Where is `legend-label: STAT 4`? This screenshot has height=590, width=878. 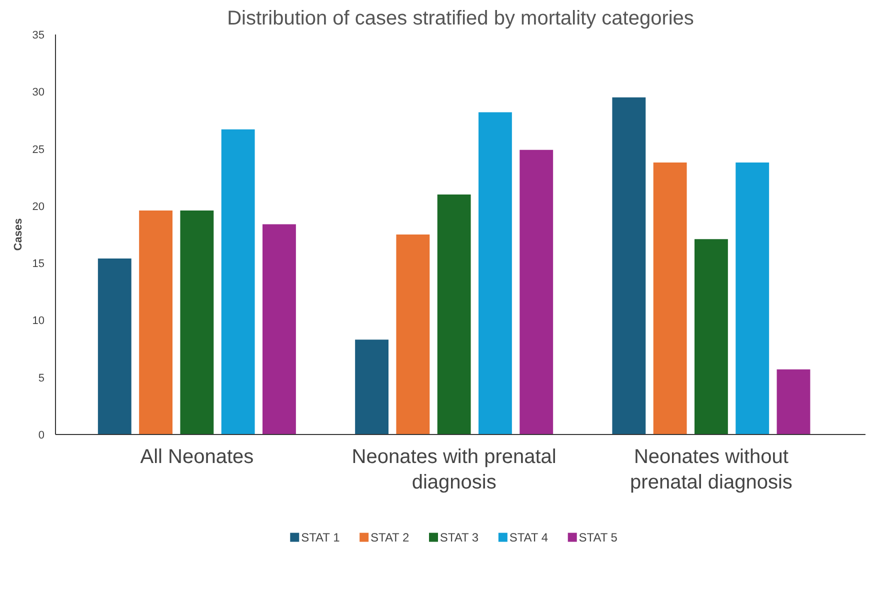
legend-label: STAT 4 is located at coordinates (528, 537).